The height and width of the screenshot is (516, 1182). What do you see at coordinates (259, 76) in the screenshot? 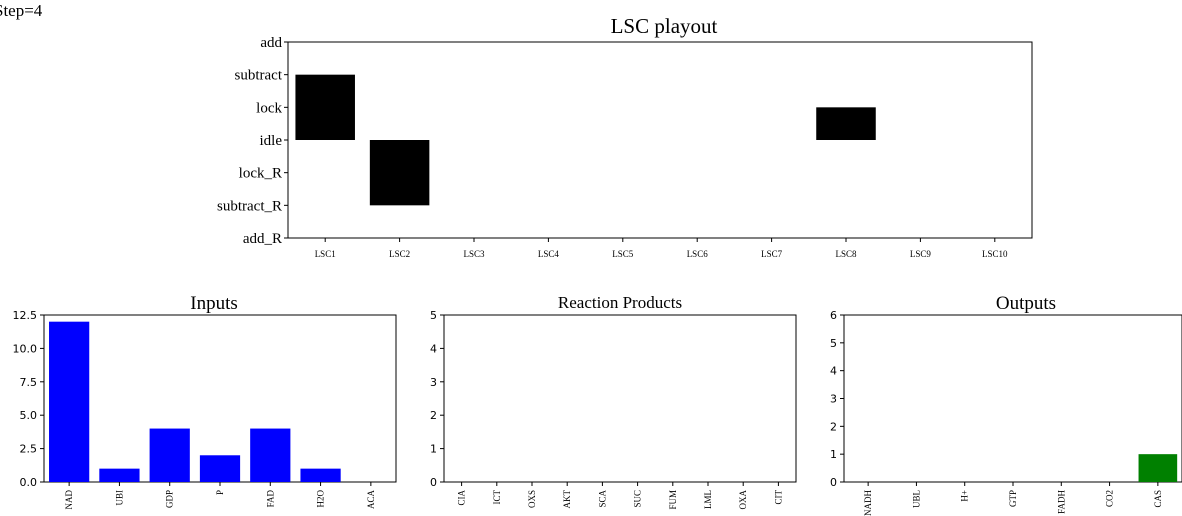
I see `playout-ytick-label: subtract` at bounding box center [259, 76].